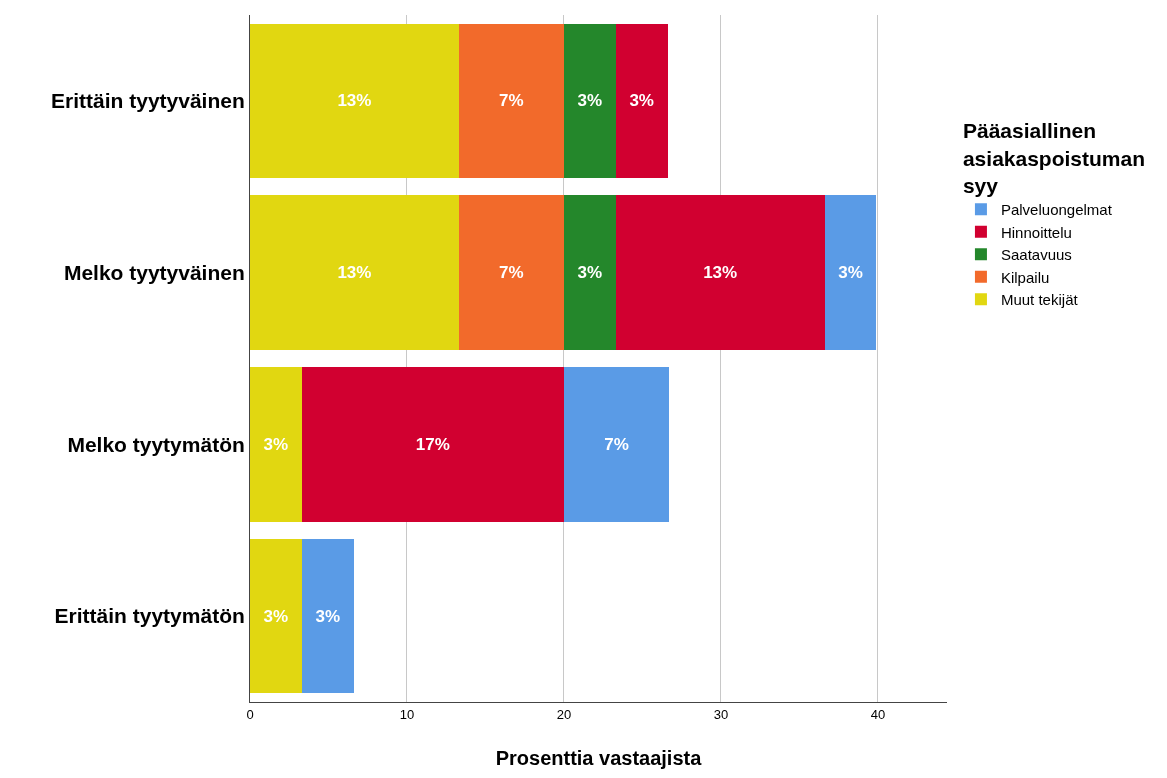  What do you see at coordinates (1036, 232) in the screenshot?
I see `legend-label: Hinnoittelu` at bounding box center [1036, 232].